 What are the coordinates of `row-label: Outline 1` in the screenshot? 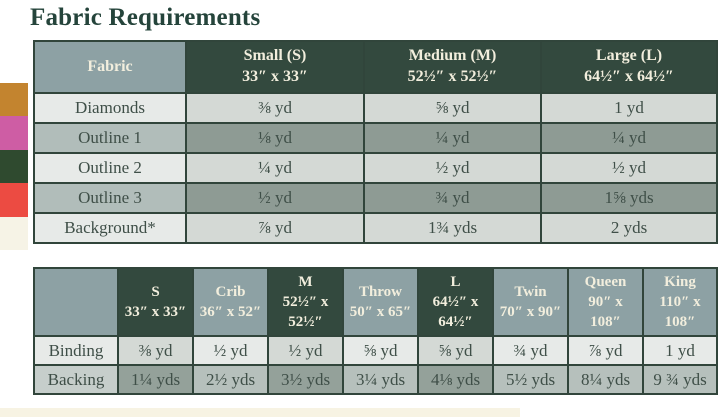 It's located at (110, 138).